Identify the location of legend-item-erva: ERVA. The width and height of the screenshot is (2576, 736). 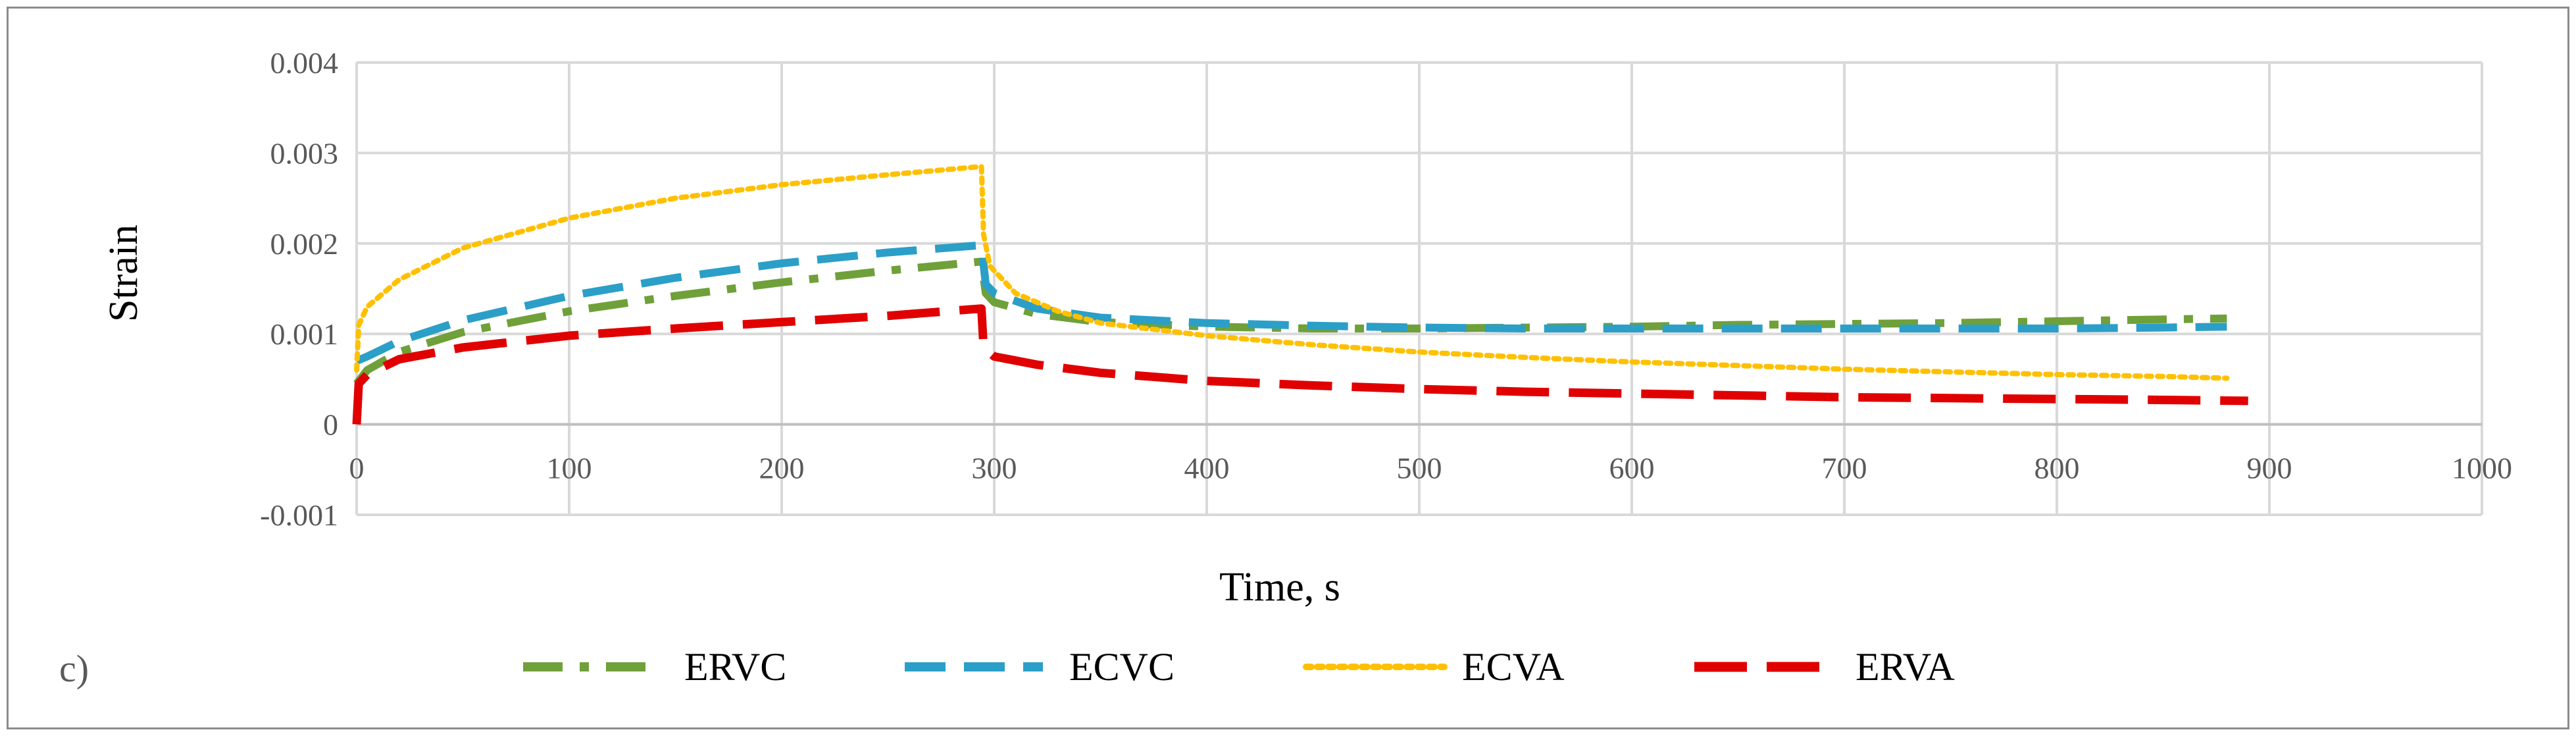
(1824, 667).